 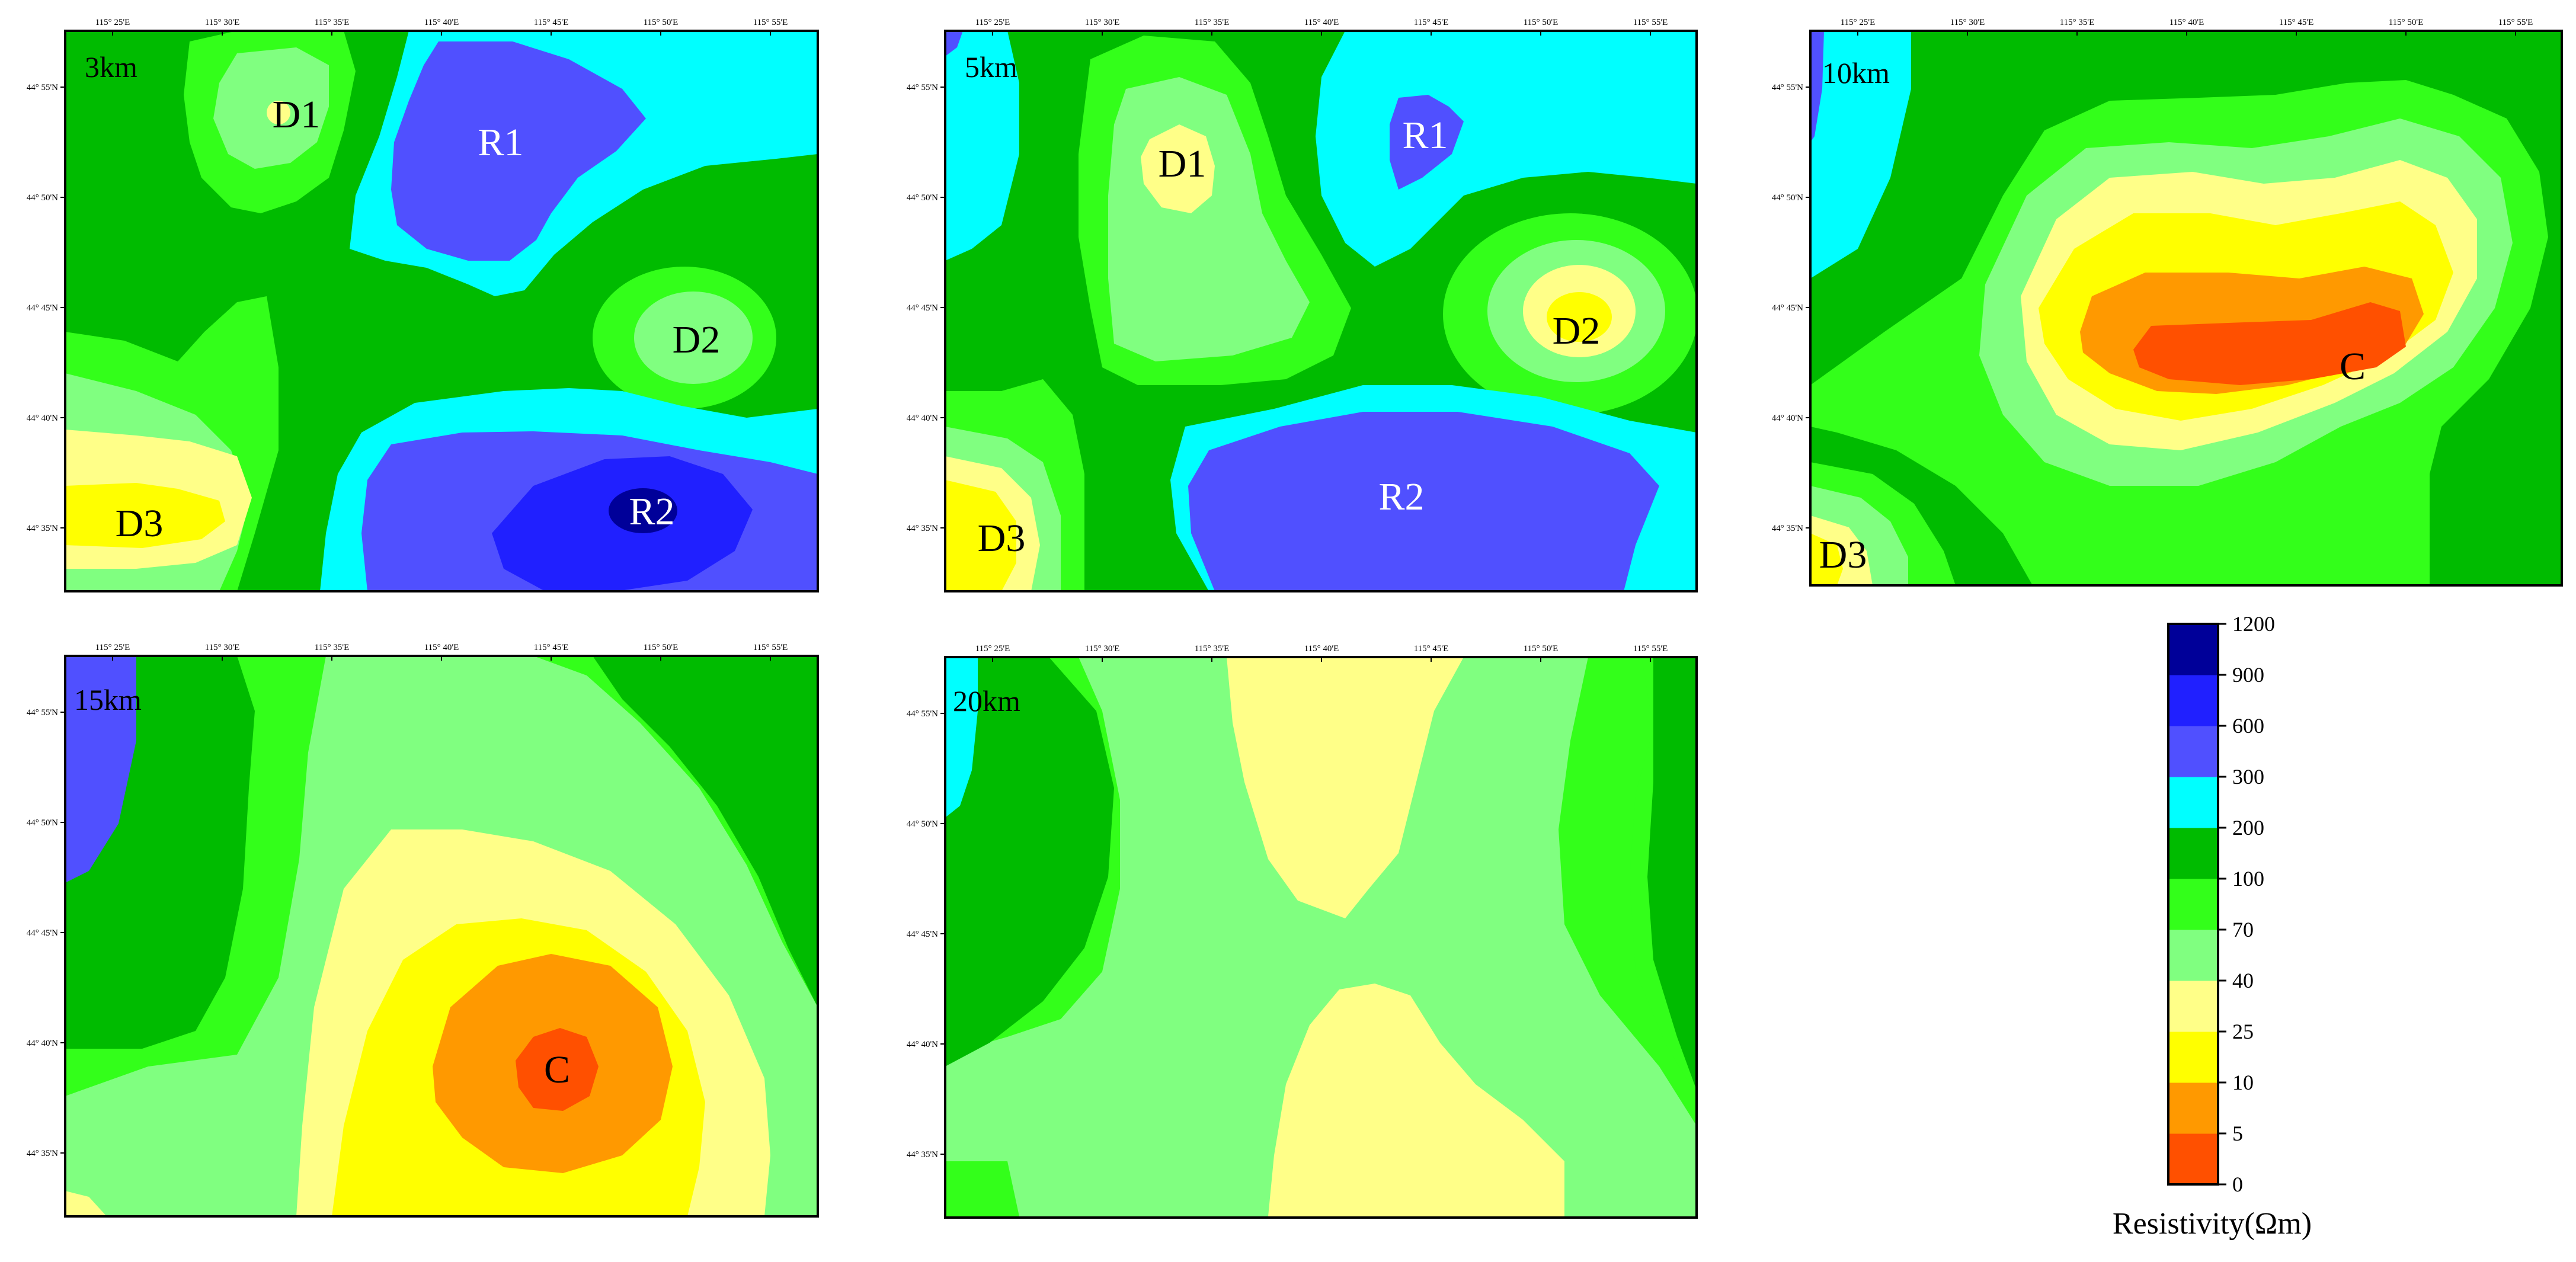 I want to click on colorbar-tick-label: 200, so click(x=2248, y=828).